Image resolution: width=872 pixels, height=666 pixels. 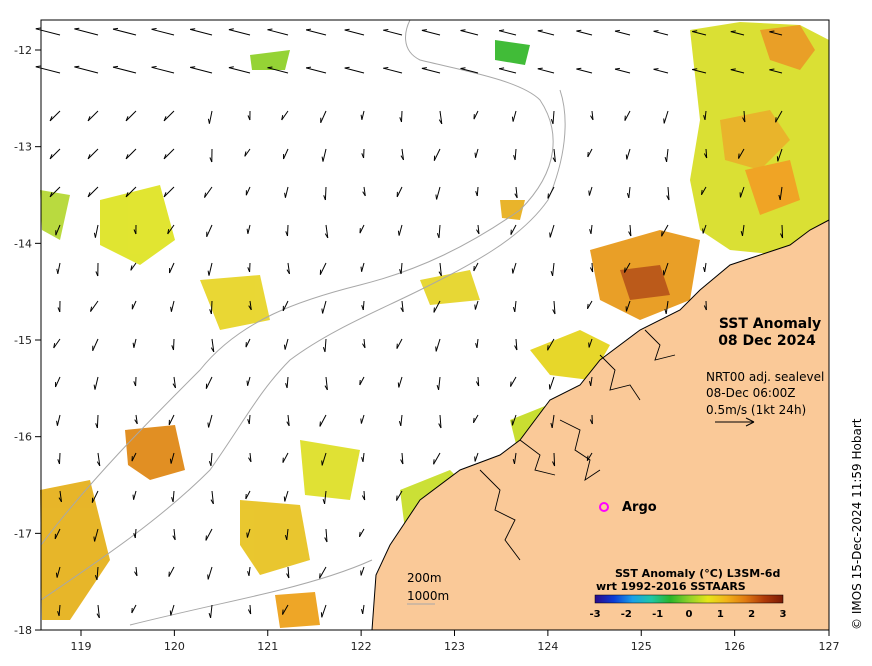 I want to click on lon-tick-label: 126, so click(x=734, y=646).